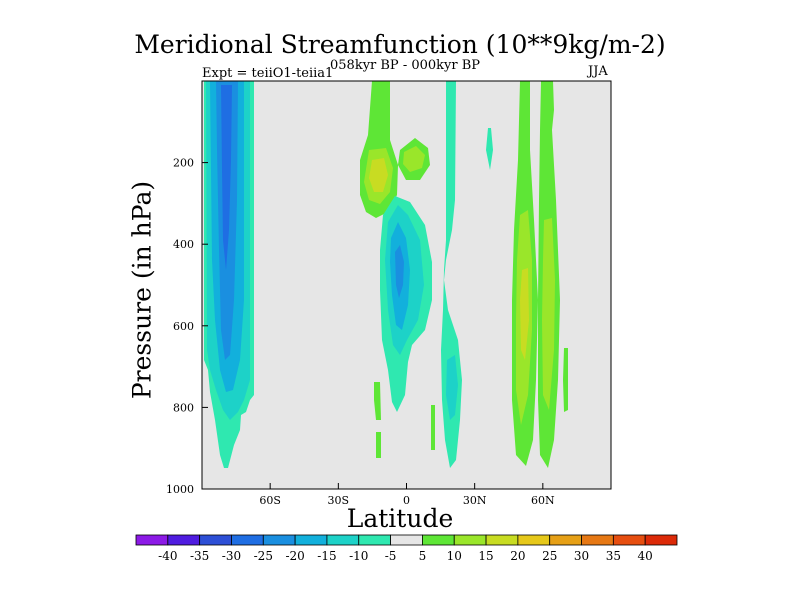 Image resolution: width=800 pixels, height=600 pixels. I want to click on colorbar-label: -25, so click(263, 556).